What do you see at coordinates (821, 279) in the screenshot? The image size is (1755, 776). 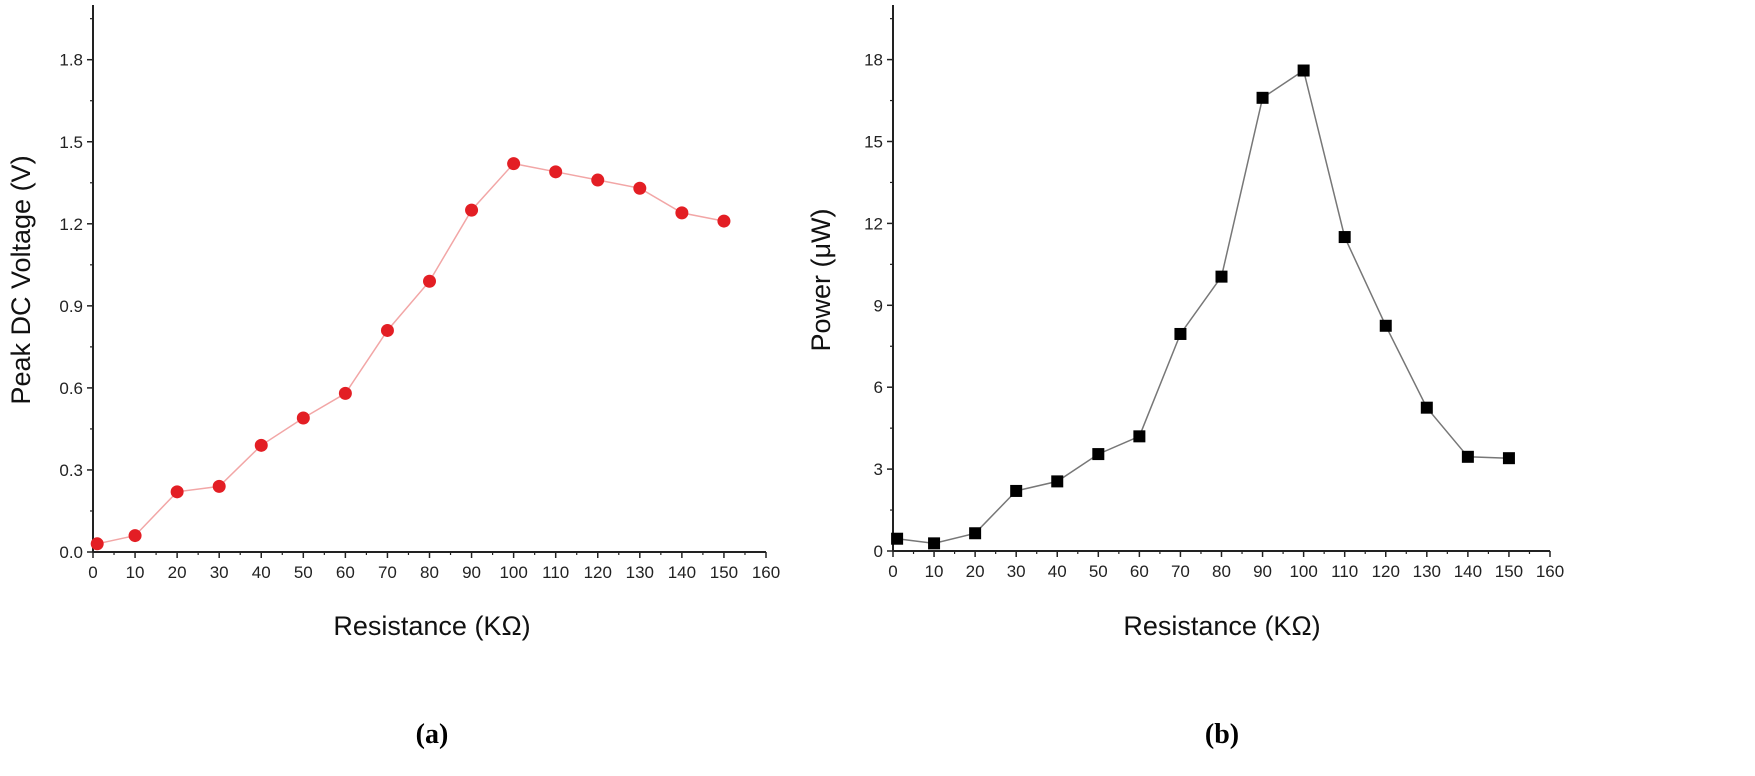 I see `y-axis-label: Power (μW)` at bounding box center [821, 279].